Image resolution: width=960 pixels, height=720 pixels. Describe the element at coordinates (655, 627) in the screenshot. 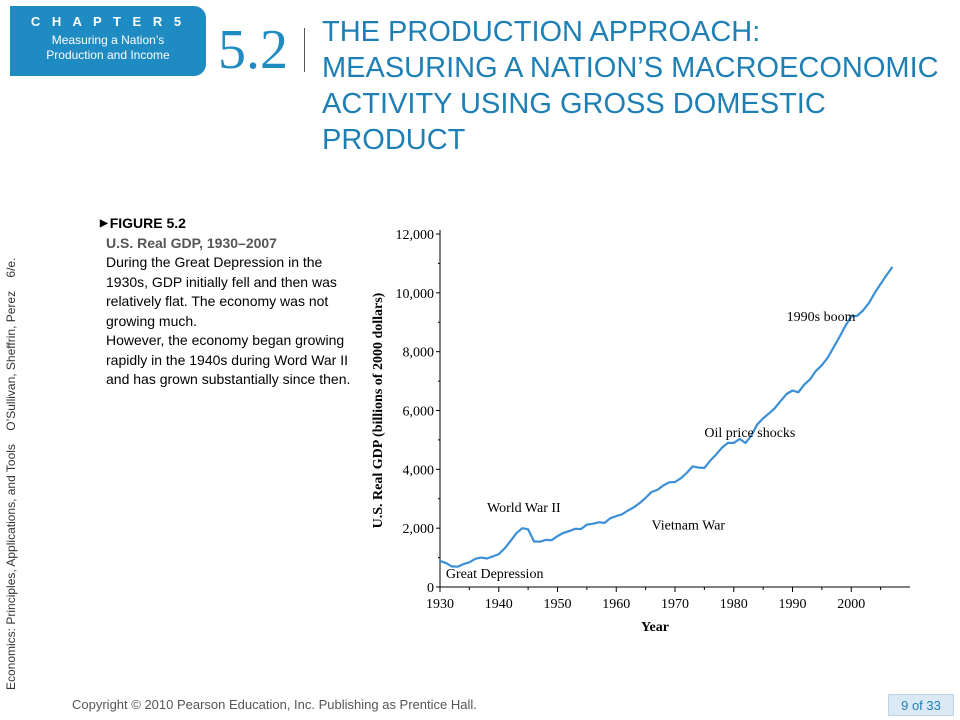

I see `x-axis-label: Year` at that location.